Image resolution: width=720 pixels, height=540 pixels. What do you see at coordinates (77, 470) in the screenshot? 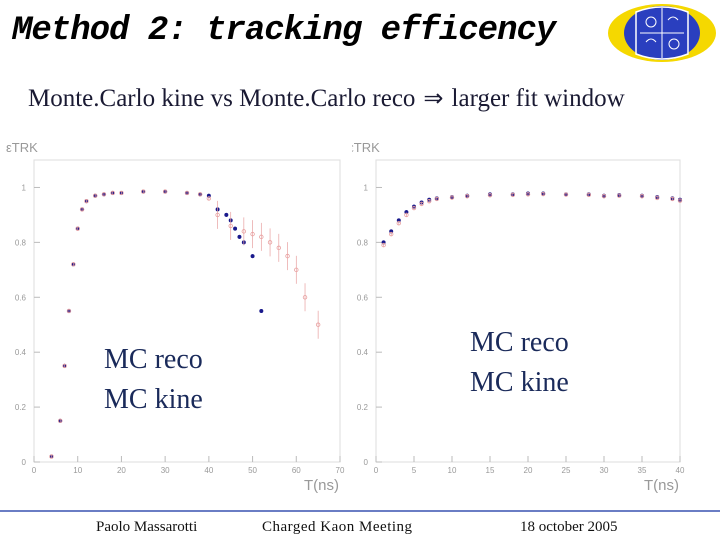
I see `x-tick-label: 10` at bounding box center [77, 470].